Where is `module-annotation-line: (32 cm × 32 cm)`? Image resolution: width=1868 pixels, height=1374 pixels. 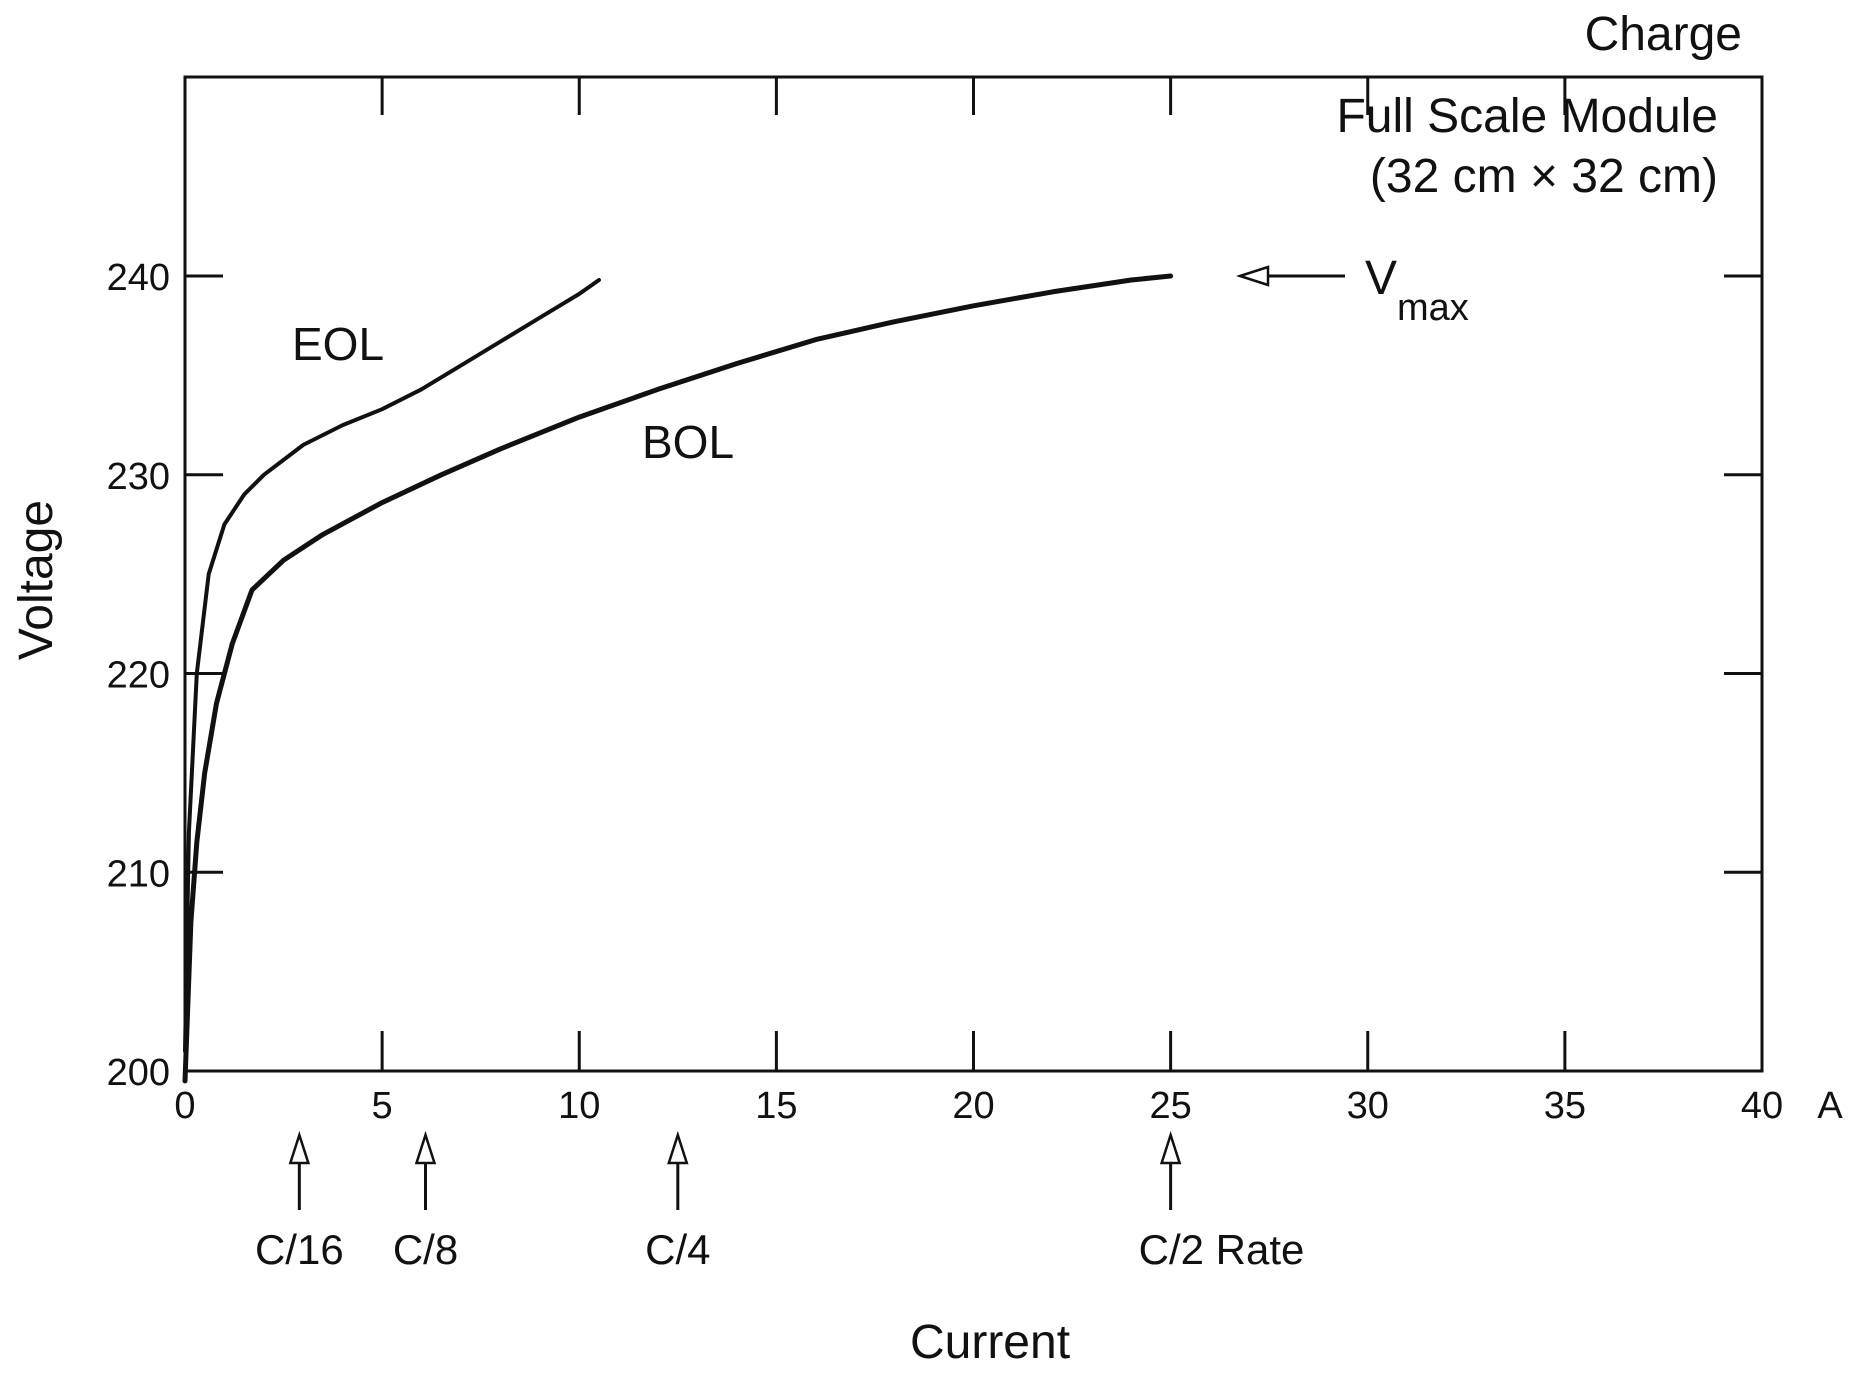
module-annotation-line: (32 cm × 32 cm) is located at coordinates (1544, 176).